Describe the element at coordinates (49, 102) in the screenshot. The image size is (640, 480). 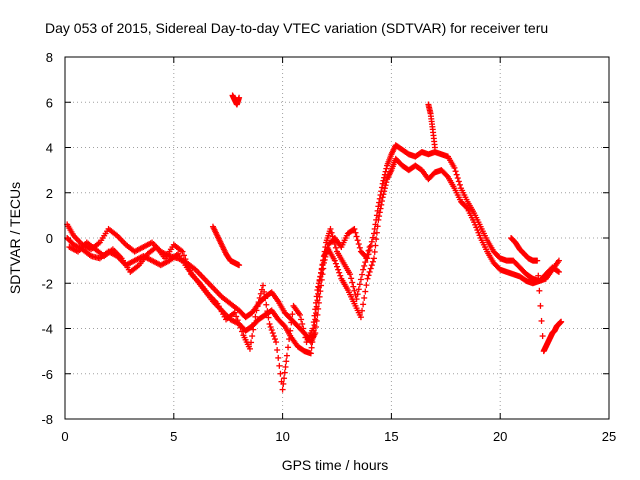
I see `y-tick-label: 6` at that location.